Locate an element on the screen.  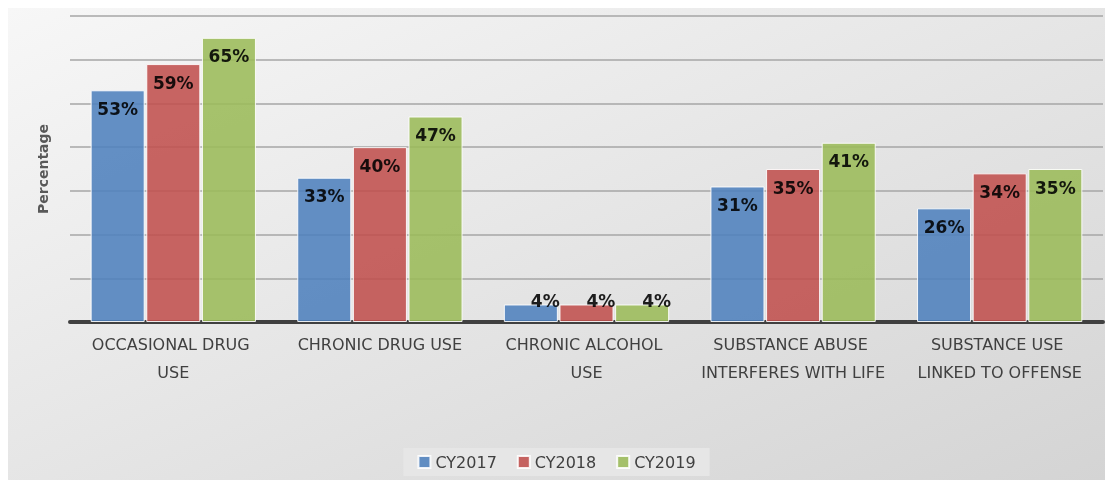
data-label: 34% is located at coordinates (1000, 191).